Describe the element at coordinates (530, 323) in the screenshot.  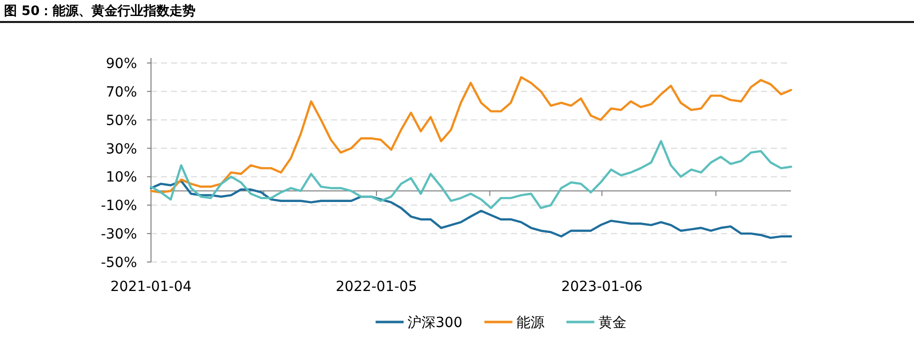
I see `legend-label: 能源` at that location.